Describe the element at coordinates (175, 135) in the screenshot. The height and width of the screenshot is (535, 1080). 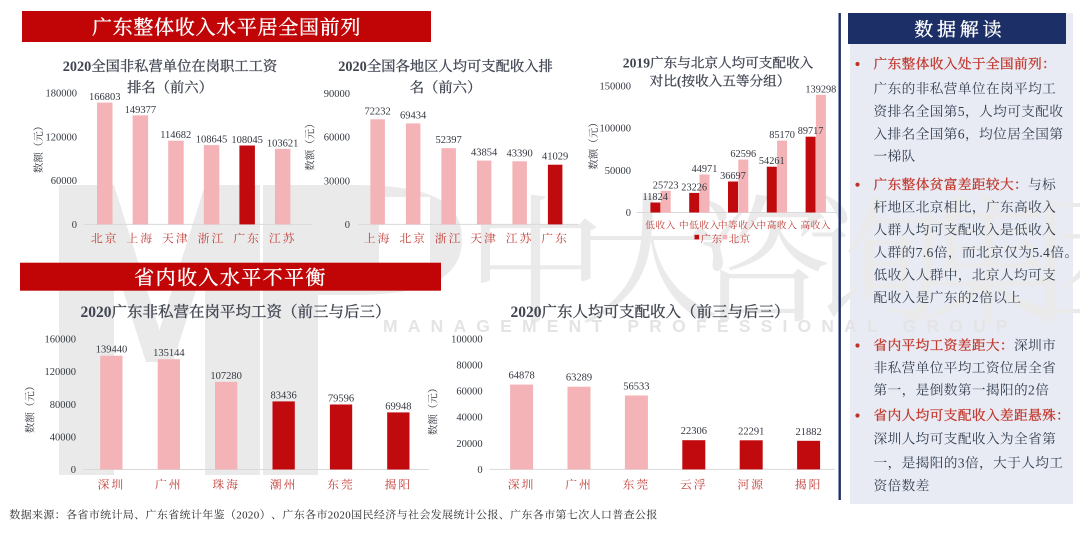
I see `svg-text: 114682` at that location.